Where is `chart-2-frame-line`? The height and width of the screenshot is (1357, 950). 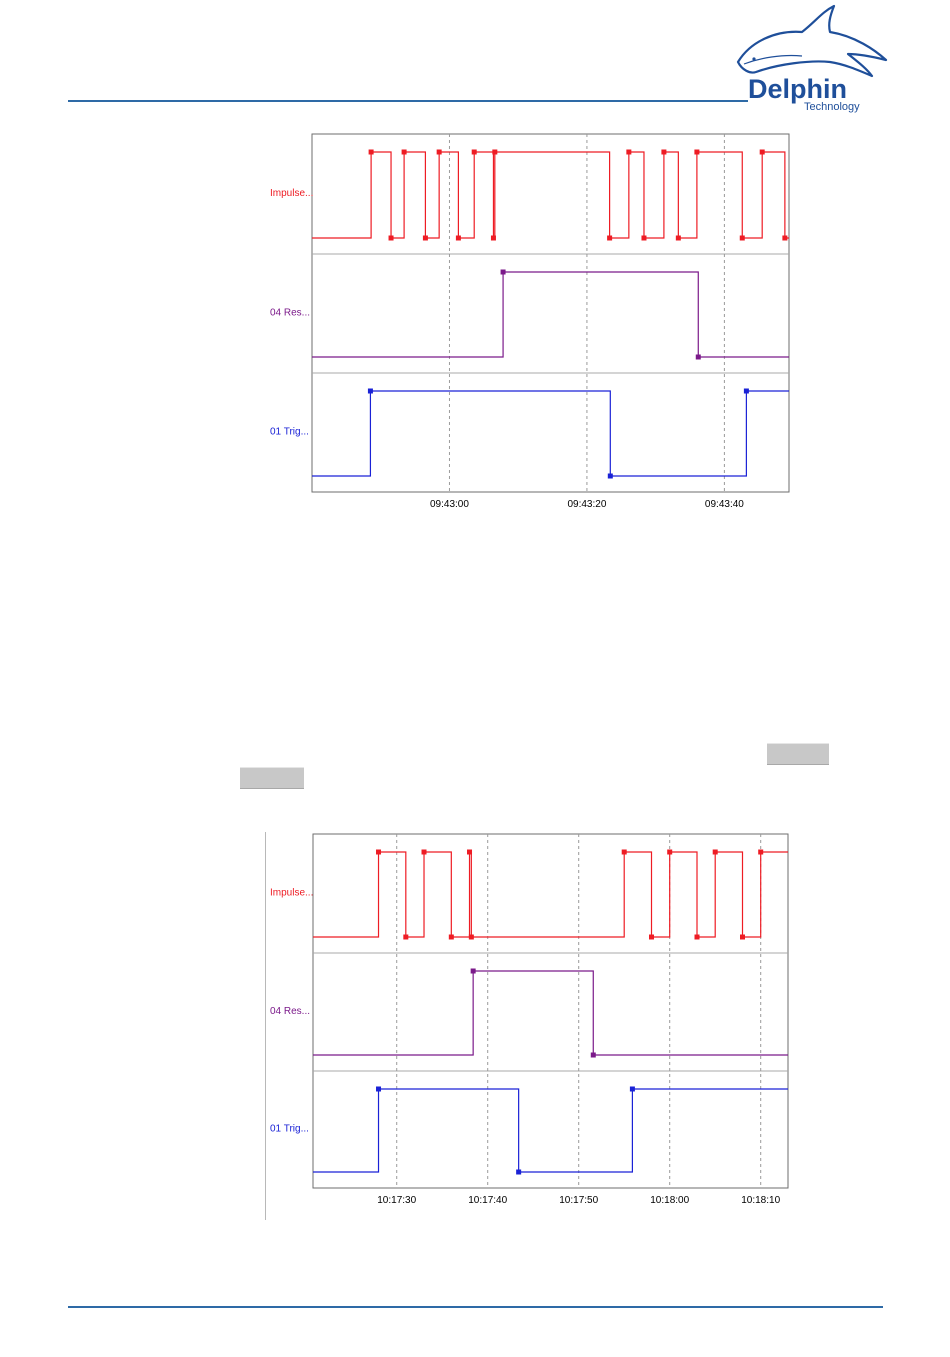 chart-2-frame-line is located at coordinates (265, 1026).